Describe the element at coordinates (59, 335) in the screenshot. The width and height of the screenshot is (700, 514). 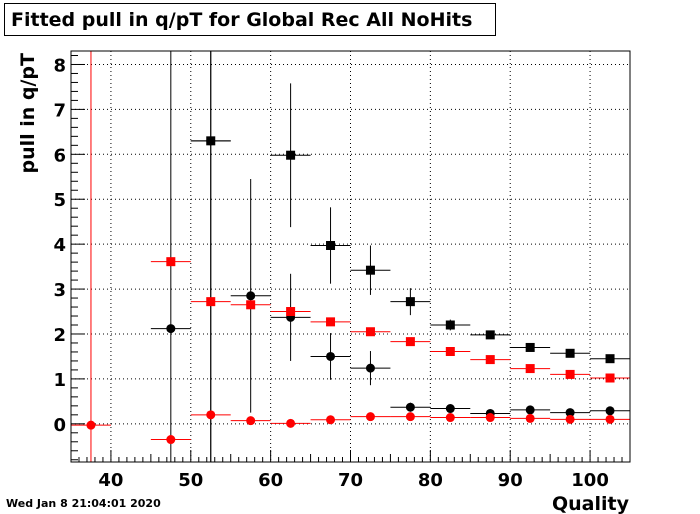
I see `y-tick-label: 2` at that location.